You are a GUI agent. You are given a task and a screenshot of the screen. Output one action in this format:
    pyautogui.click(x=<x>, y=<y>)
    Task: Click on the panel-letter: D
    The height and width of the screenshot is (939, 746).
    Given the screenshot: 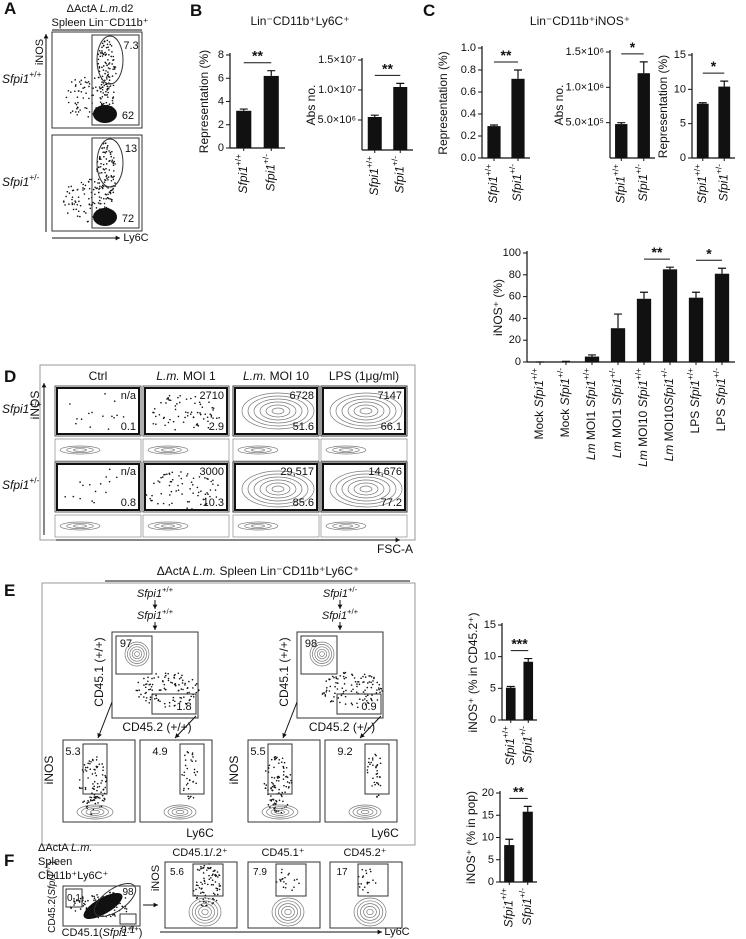 What is the action you would take?
    pyautogui.click(x=10, y=376)
    